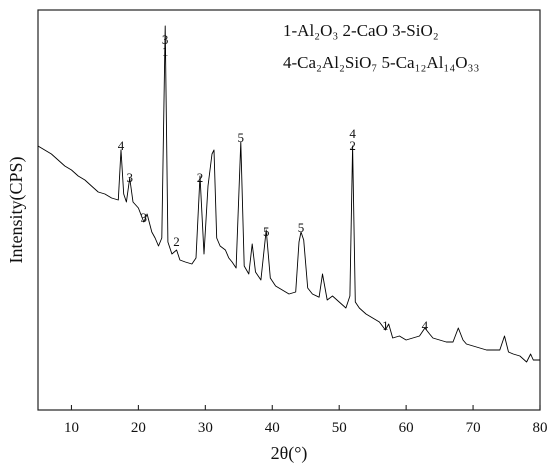 Image resolution: width=550 pixels, height=470 pixels. Describe the element at coordinates (381, 62) in the screenshot. I see `legend-line-2: 4-Ca₂Al₂SiO₇ 5-Ca₁₂Al₁₄O₃₃` at that location.